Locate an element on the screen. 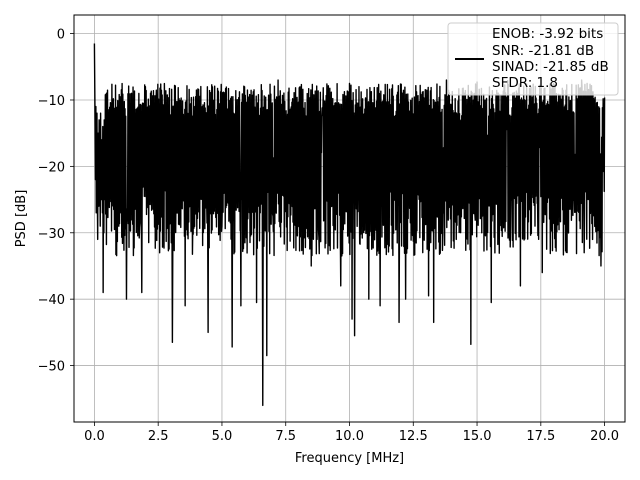 The image size is (640, 480). x-tick-label: 10.0 is located at coordinates (349, 436).